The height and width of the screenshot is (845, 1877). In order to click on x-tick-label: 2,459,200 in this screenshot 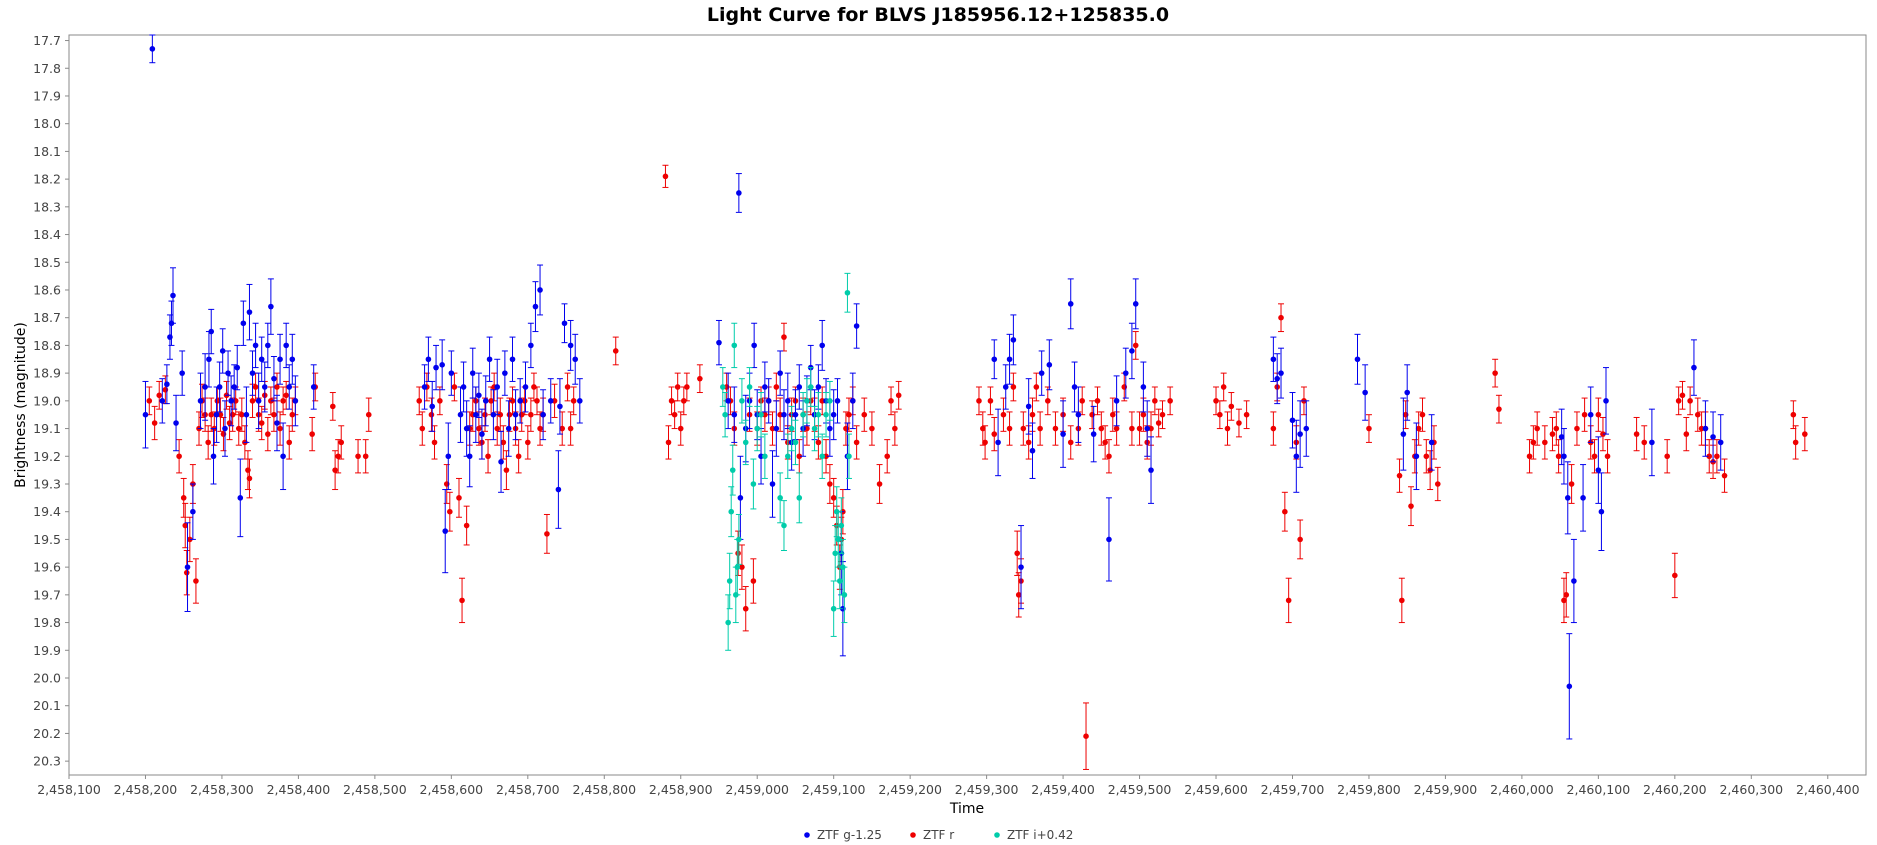, I will do `click(910, 789)`.